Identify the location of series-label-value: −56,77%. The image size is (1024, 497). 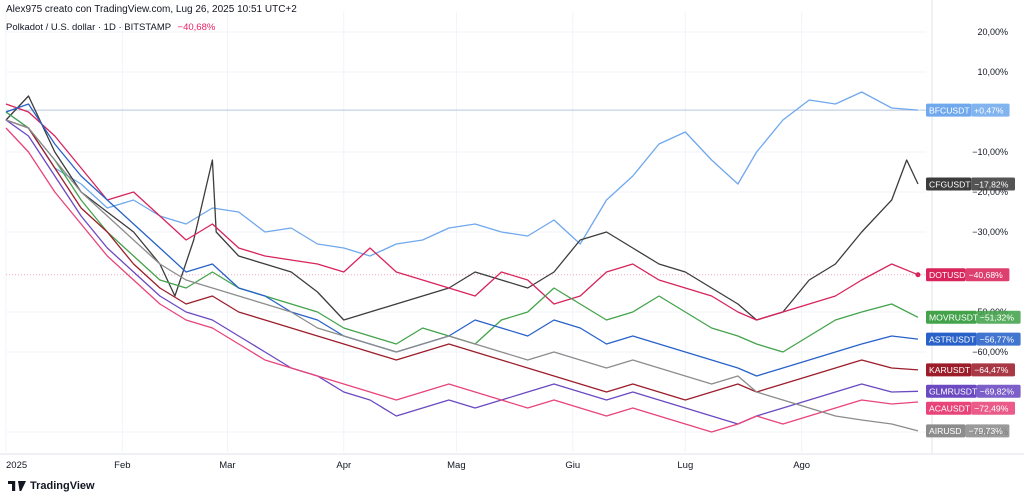
(997, 339).